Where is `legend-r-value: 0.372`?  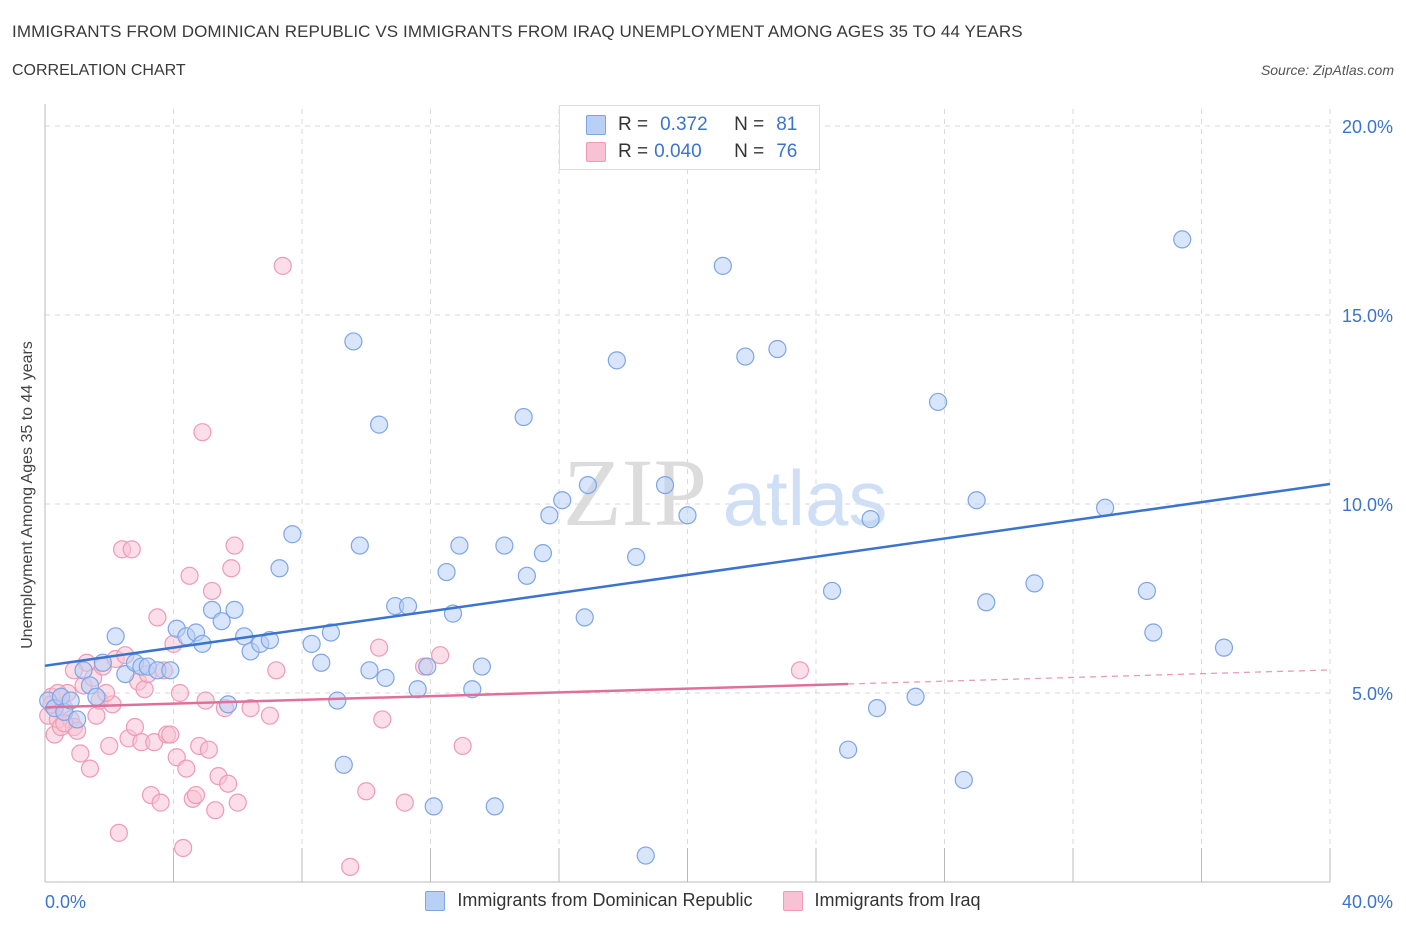 legend-r-value: 0.372 is located at coordinates (684, 124).